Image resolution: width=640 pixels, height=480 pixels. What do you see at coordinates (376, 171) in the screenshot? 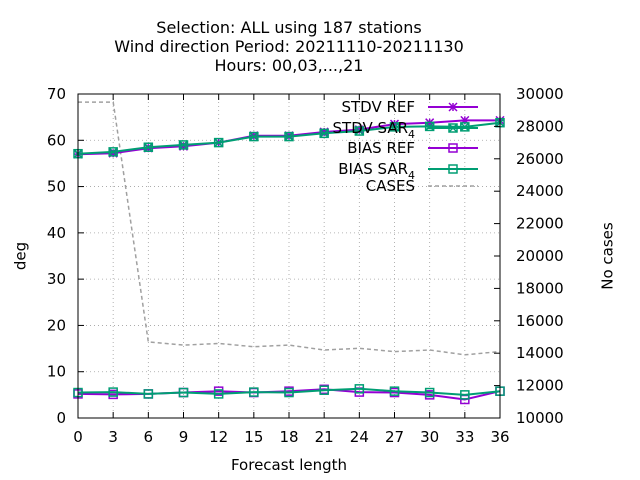
I see `legend-label: BIAS SAR4` at bounding box center [376, 171].